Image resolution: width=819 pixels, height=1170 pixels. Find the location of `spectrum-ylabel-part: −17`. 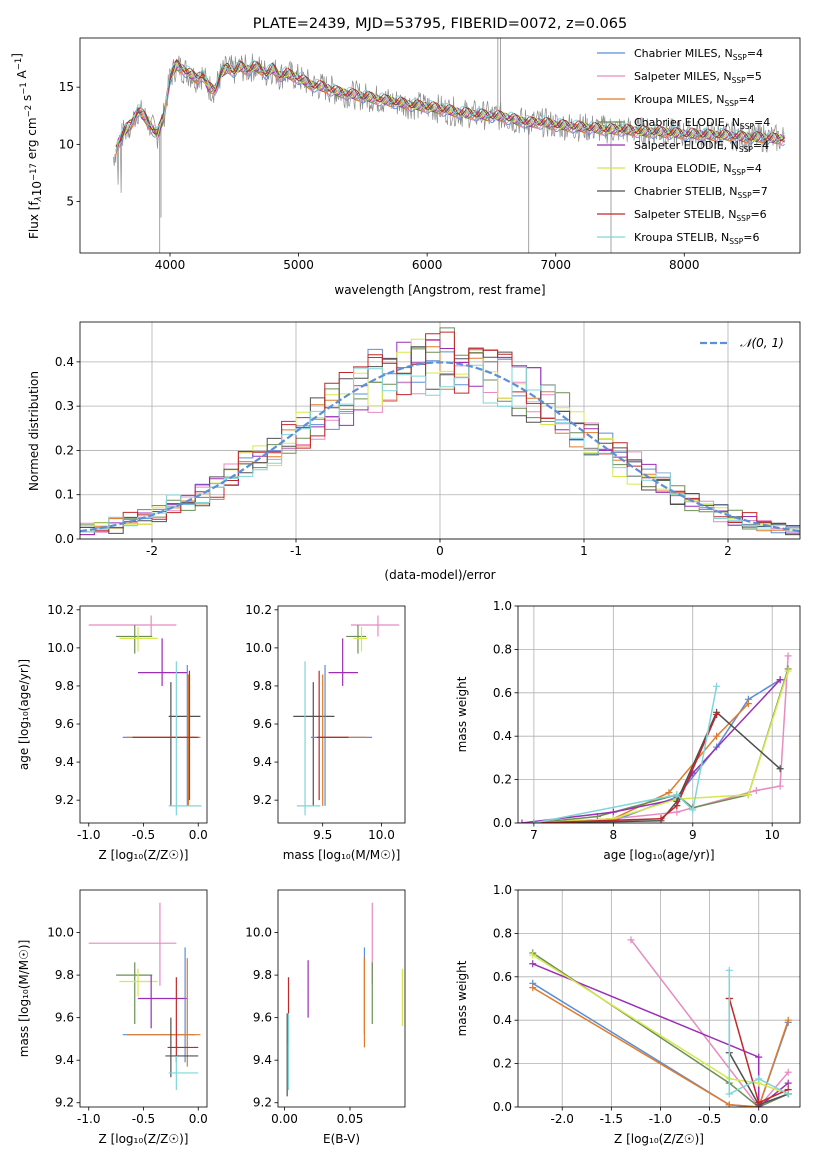

spectrum-ylabel-part: −17 is located at coordinates (34, 172).